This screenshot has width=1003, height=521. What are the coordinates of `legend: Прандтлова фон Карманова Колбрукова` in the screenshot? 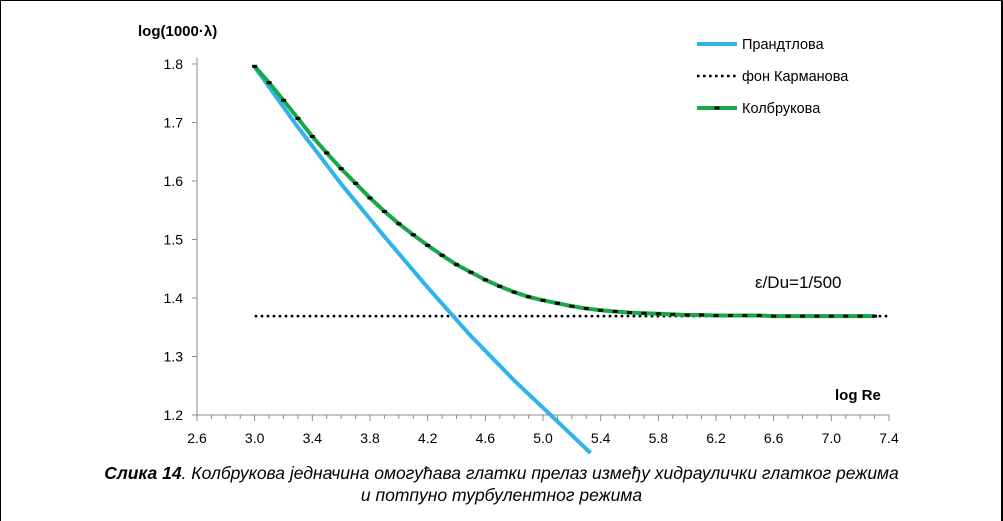 It's located at (773, 77).